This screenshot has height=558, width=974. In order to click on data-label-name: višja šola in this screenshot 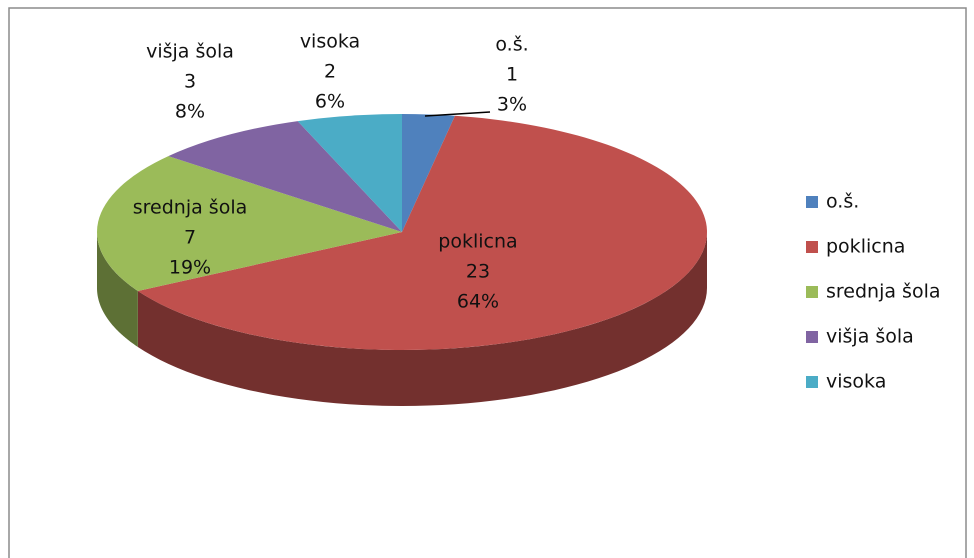, I will do `click(190, 52)`.